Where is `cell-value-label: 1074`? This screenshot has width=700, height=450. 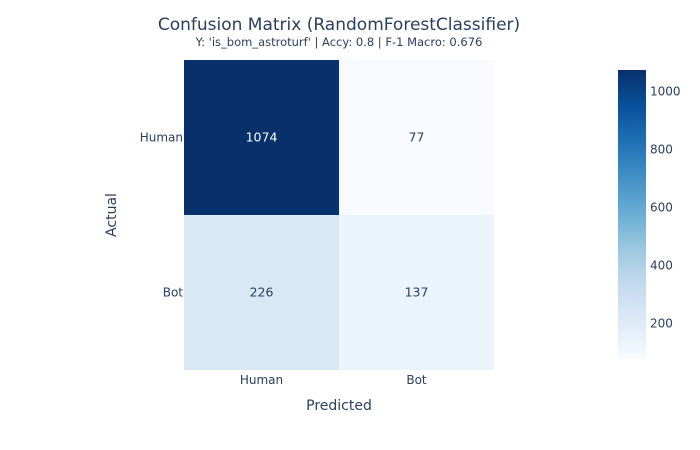
cell-value-label: 1074 is located at coordinates (262, 137).